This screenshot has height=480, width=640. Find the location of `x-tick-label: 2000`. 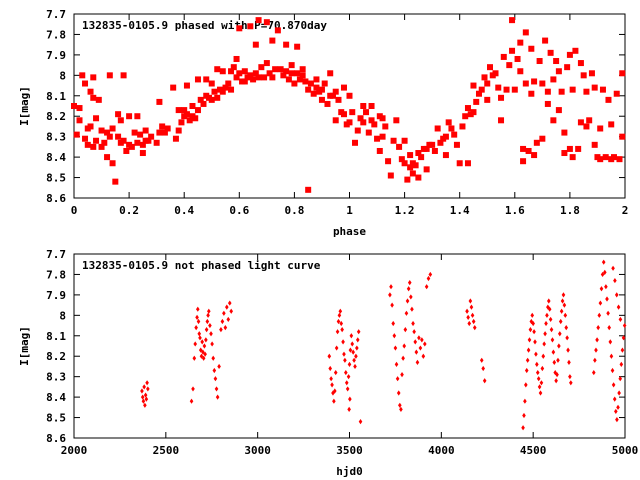

x-tick-label: 2000 is located at coordinates (74, 450).